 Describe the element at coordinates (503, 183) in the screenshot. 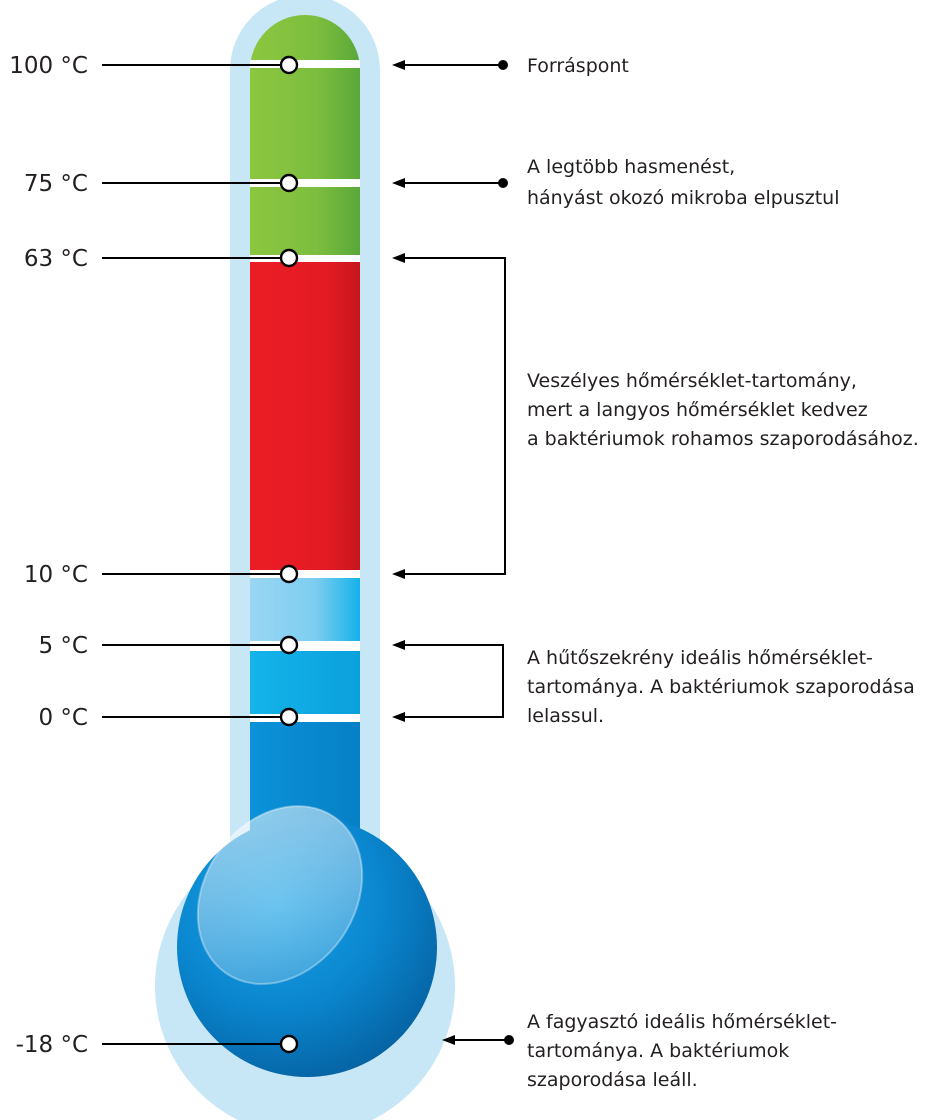

I see `dot-microbes` at that location.